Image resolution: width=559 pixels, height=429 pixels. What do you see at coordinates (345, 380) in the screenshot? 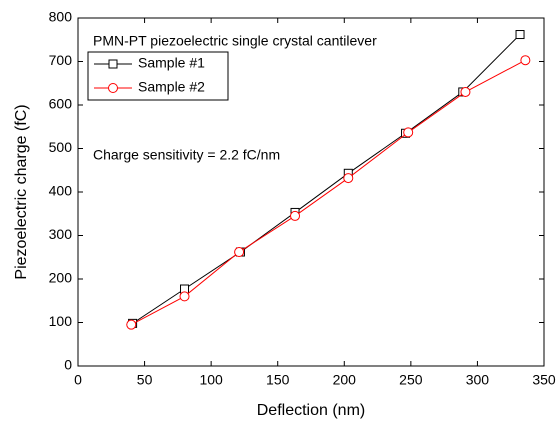
I see `x-tick-label: 200` at bounding box center [345, 380].